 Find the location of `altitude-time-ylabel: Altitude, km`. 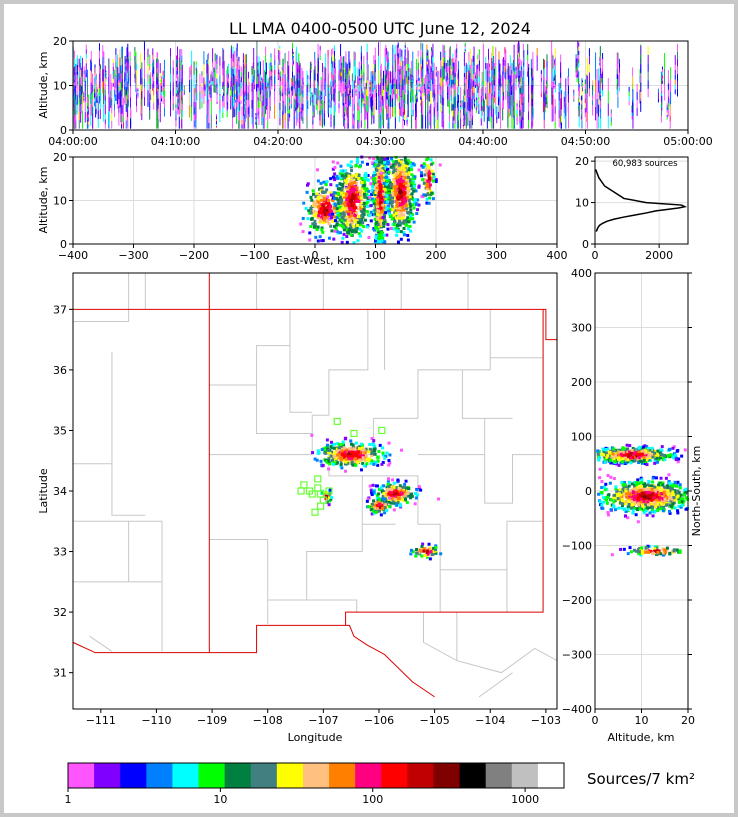

altitude-time-ylabel: Altitude, km is located at coordinates (43, 84).